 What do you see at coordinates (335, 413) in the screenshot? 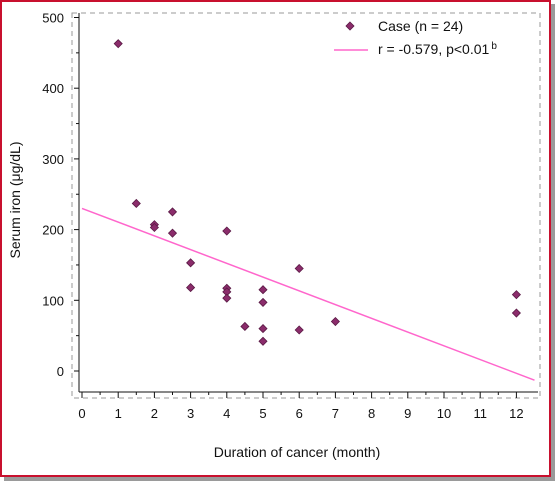
I see `x-tick-label: 7` at bounding box center [335, 413].